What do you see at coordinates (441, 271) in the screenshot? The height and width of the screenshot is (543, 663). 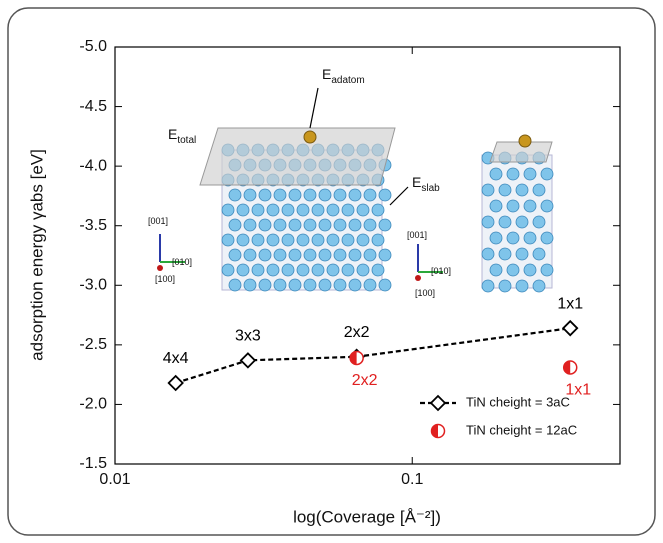 I see `annotation-text: [010]` at bounding box center [441, 271].